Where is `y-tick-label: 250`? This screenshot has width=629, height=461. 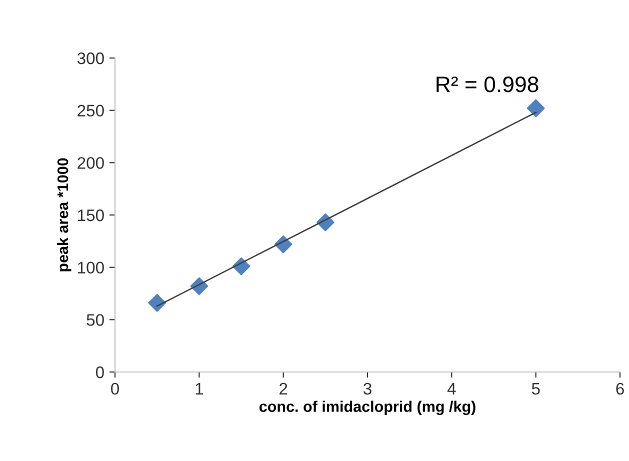 y-tick-label: 250 is located at coordinates (91, 110).